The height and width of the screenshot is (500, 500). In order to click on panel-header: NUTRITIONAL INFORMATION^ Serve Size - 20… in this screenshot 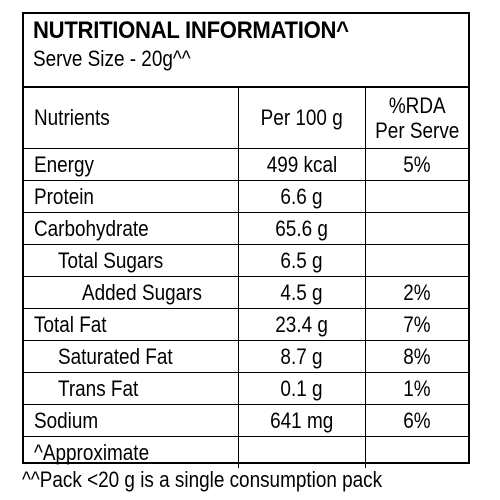, I will do `click(246, 51)`.